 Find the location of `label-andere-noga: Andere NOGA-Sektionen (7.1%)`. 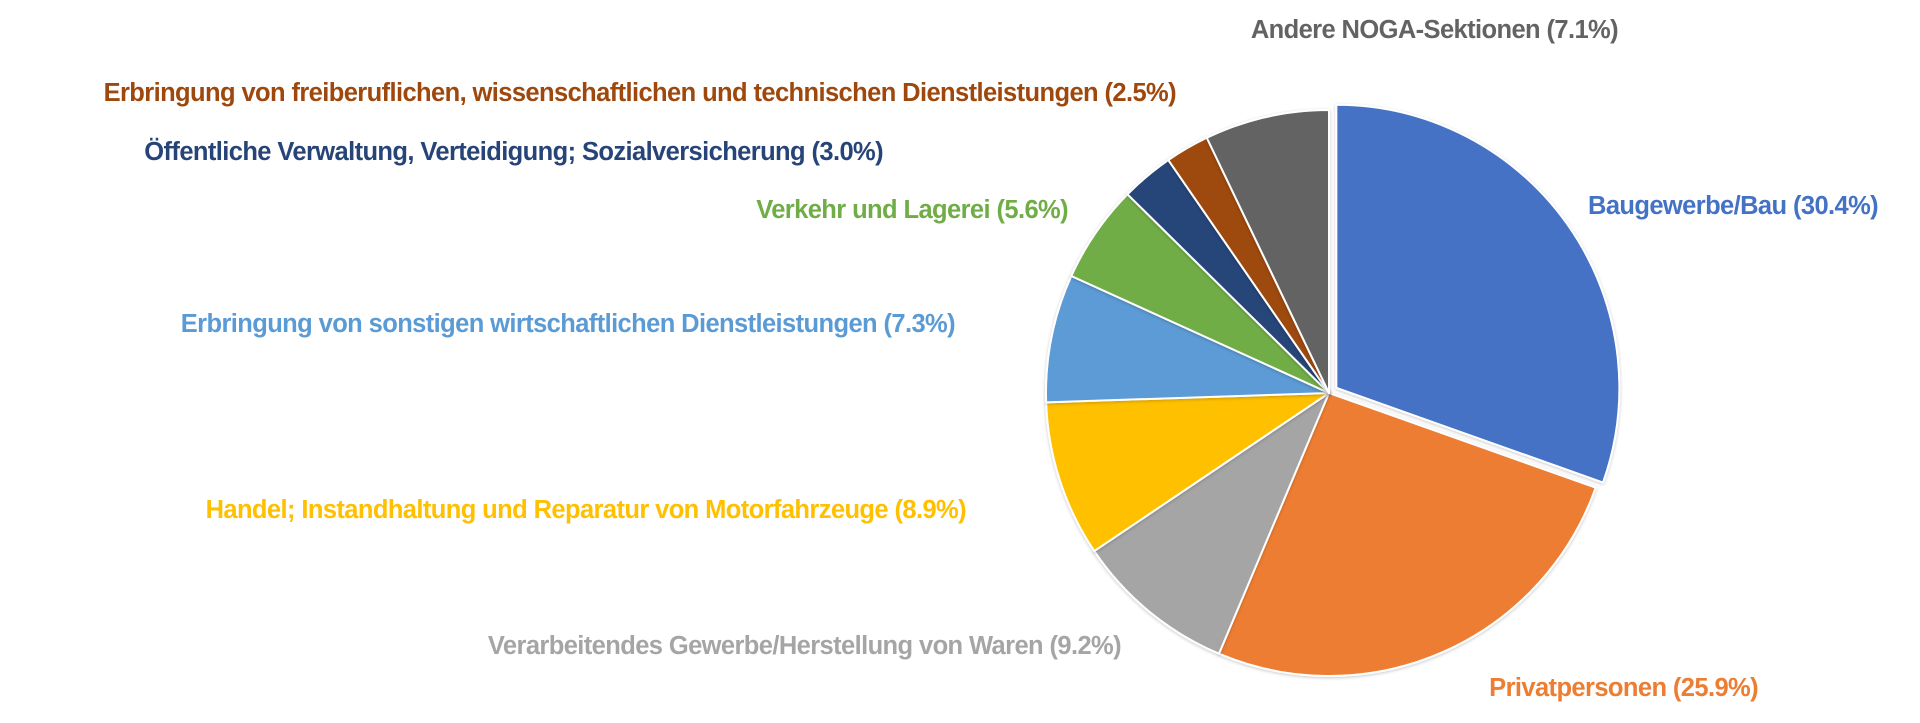

label-andere-noga: Andere NOGA-Sektionen (7.1%) is located at coordinates (1434, 30).